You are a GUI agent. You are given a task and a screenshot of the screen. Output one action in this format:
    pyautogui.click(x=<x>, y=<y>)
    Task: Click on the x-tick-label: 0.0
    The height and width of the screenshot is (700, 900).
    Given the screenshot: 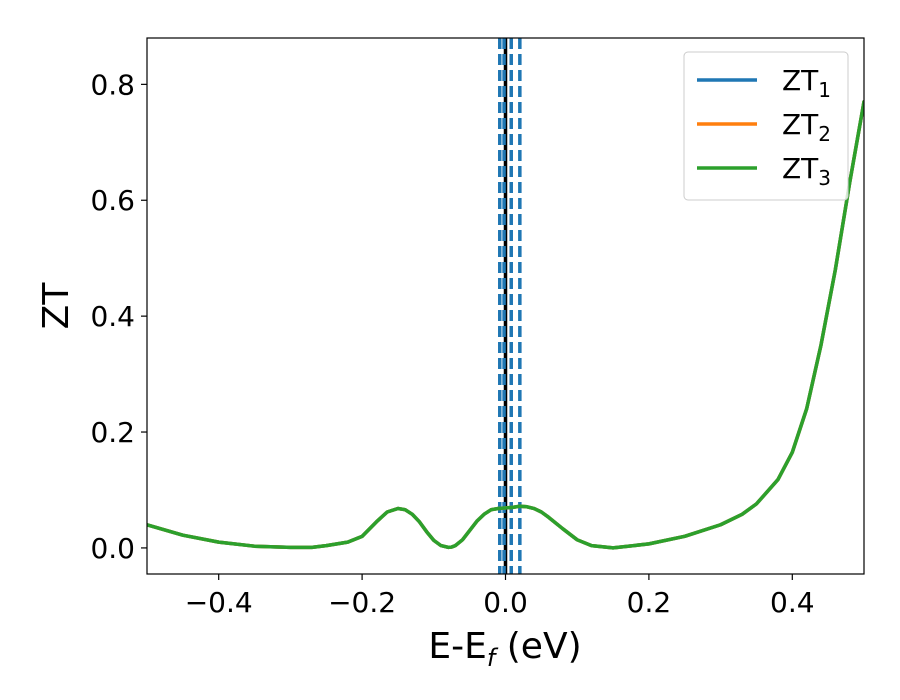 What is the action you would take?
    pyautogui.click(x=505, y=602)
    